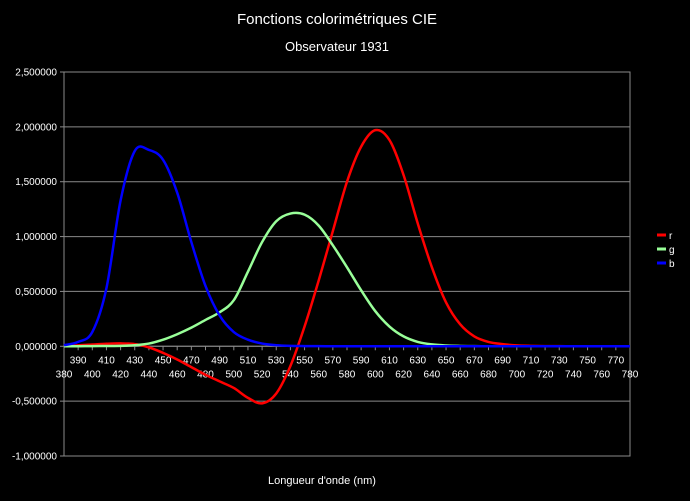  I want to click on x-tick-label: 650, so click(446, 360).